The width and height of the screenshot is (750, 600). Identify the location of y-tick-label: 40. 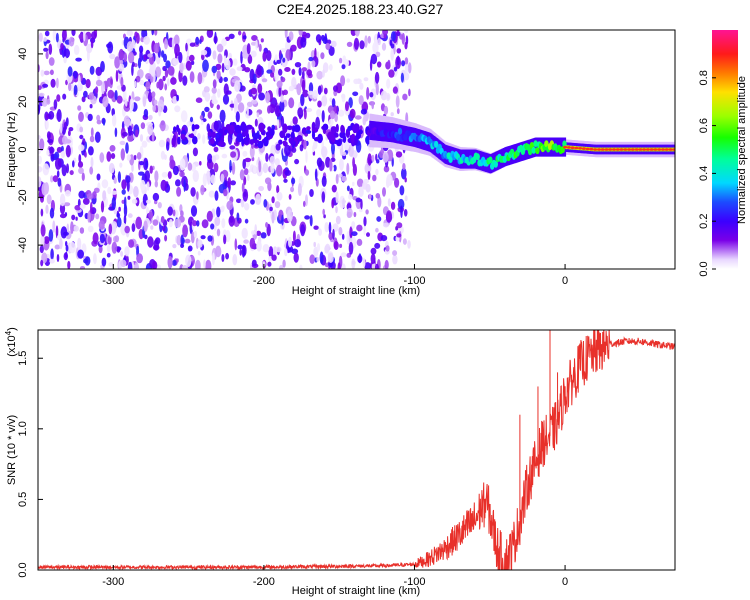
(23, 54).